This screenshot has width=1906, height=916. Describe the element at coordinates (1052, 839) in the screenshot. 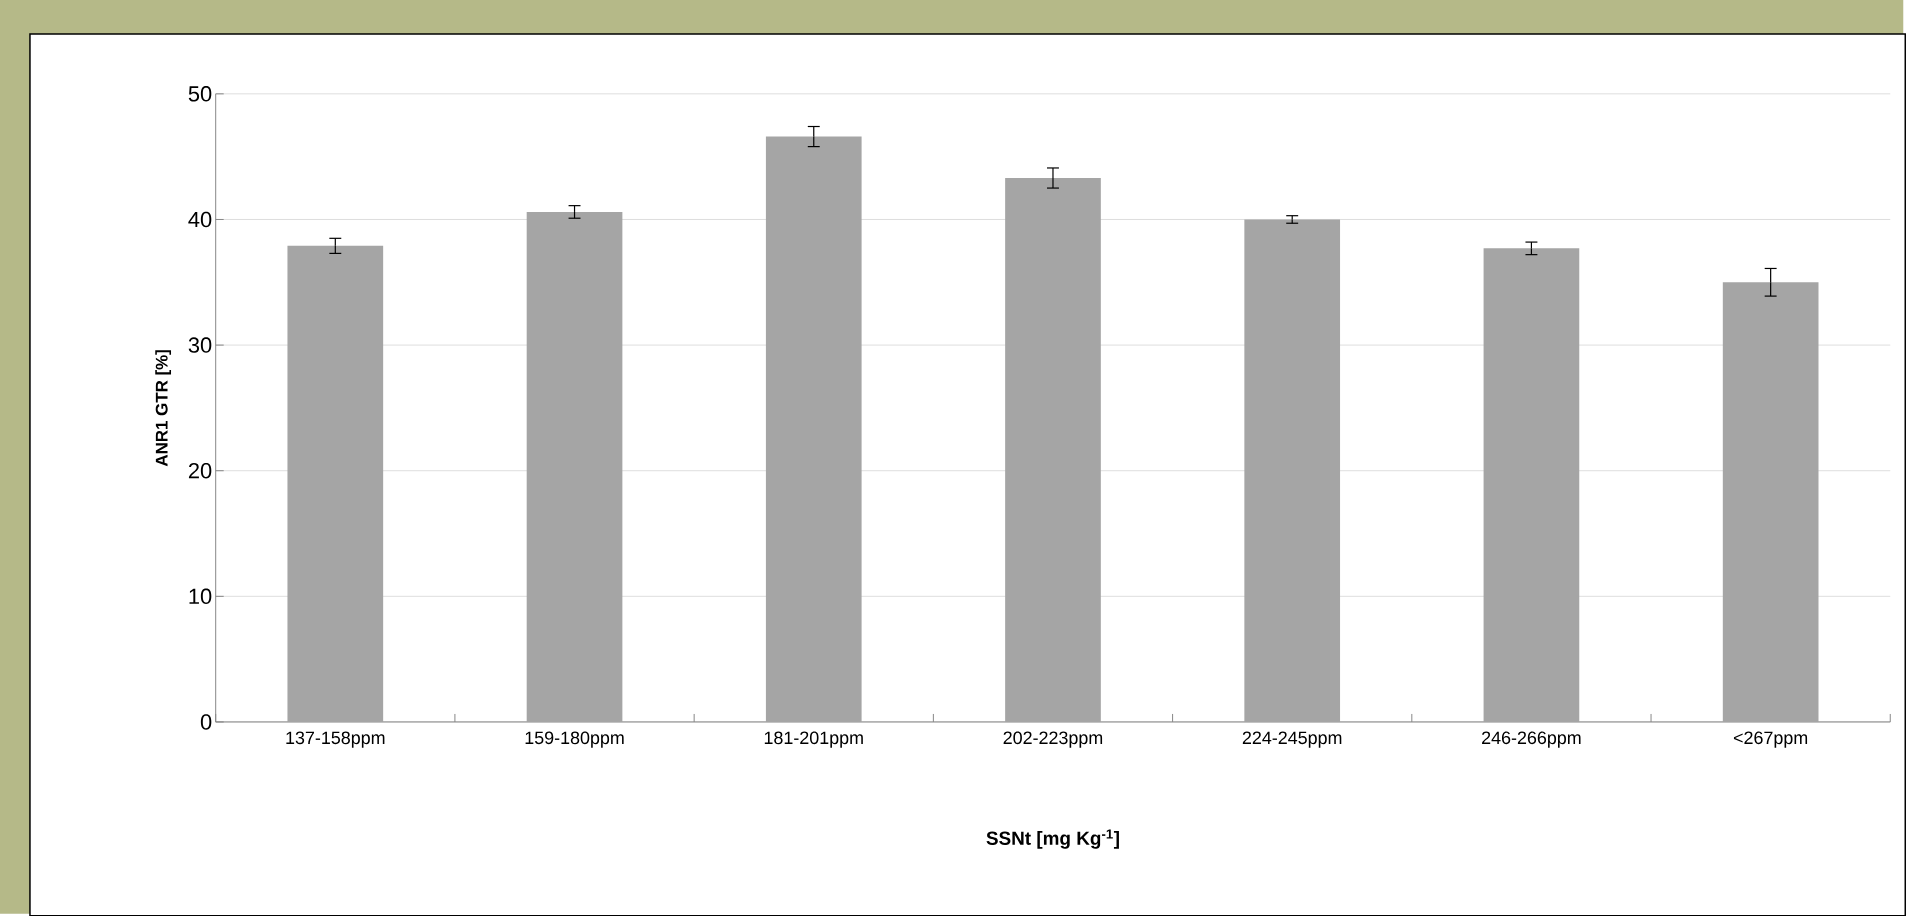

I see `x-axis-title: SSNt [mg Kg$^{-1}$]` at that location.